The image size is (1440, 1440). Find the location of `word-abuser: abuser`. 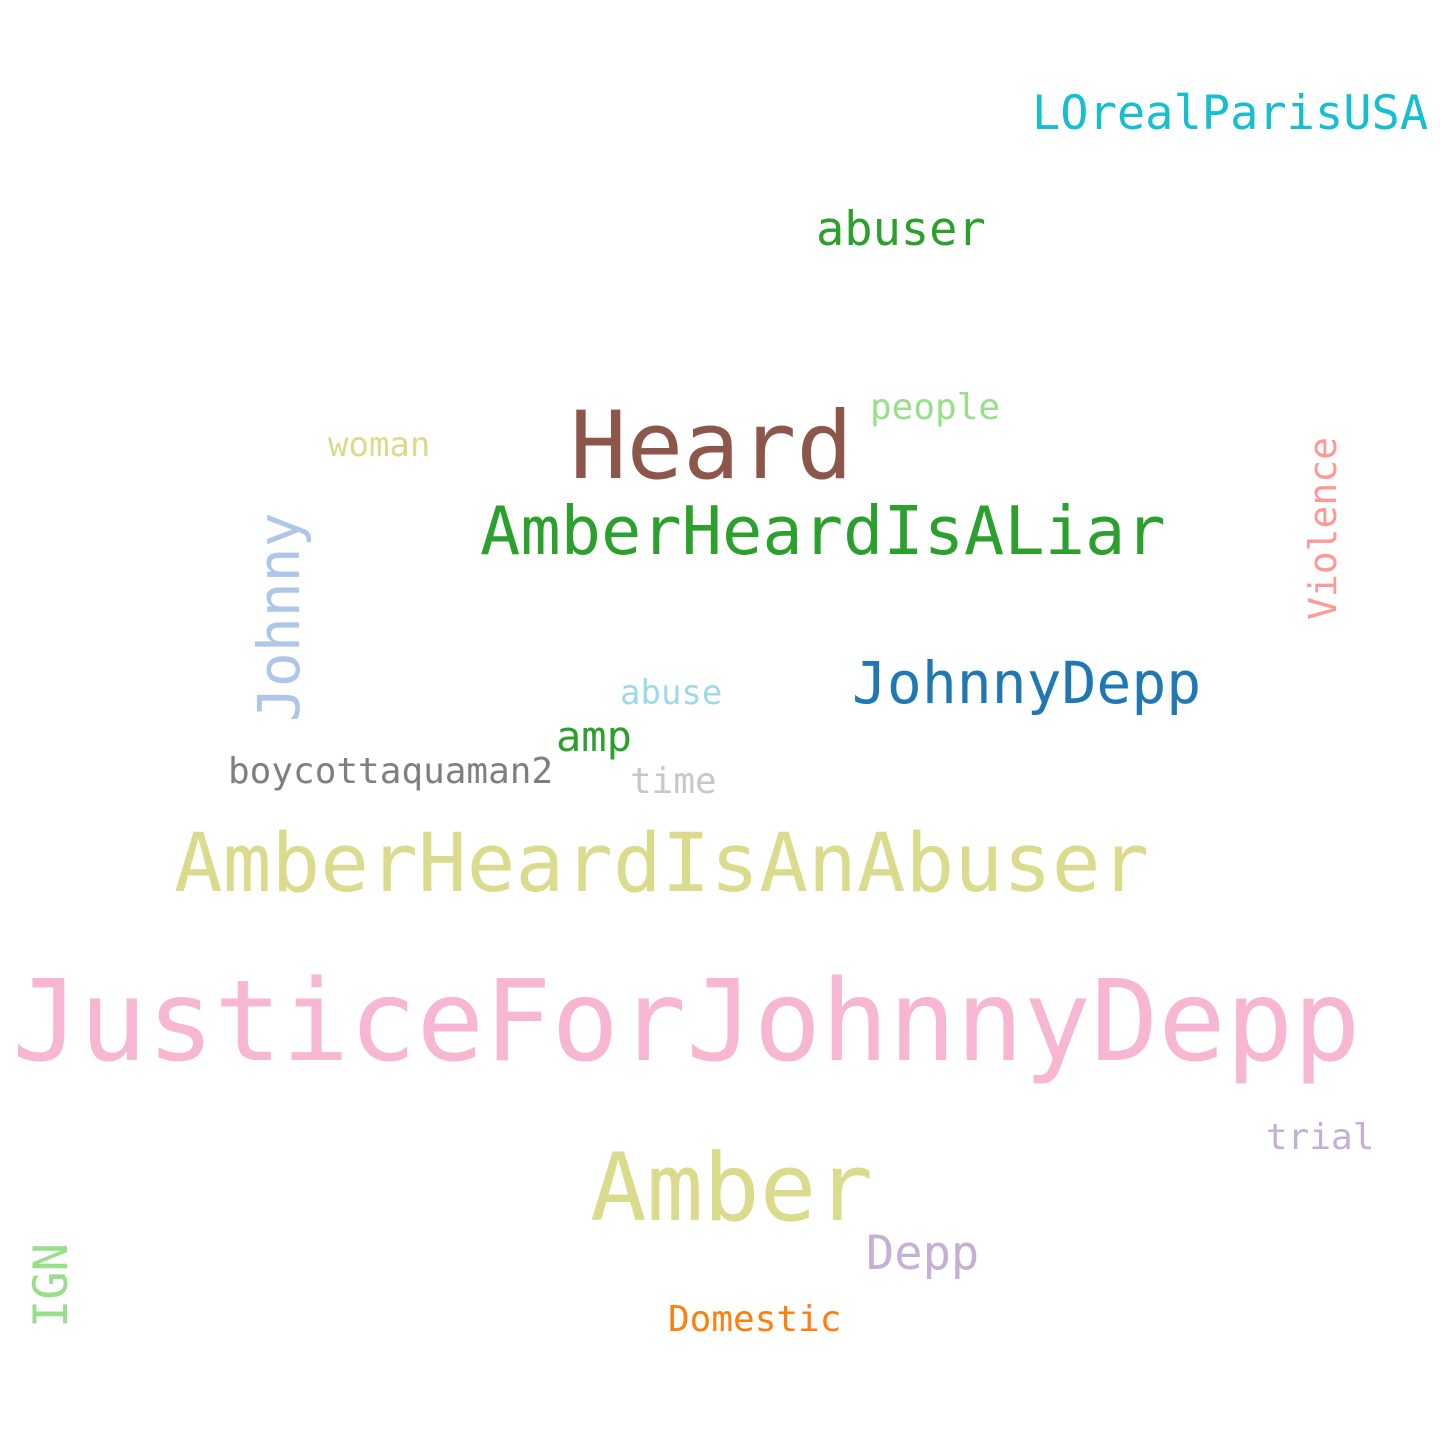

word-abuser: abuser is located at coordinates (901, 229).